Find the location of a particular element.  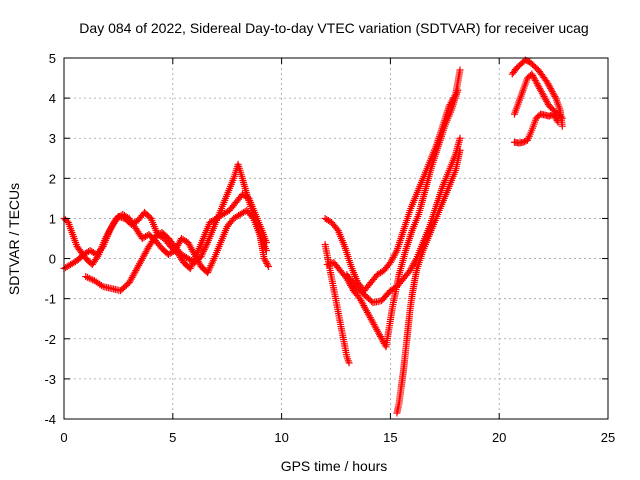

x-tick-label: 0 is located at coordinates (63, 437).